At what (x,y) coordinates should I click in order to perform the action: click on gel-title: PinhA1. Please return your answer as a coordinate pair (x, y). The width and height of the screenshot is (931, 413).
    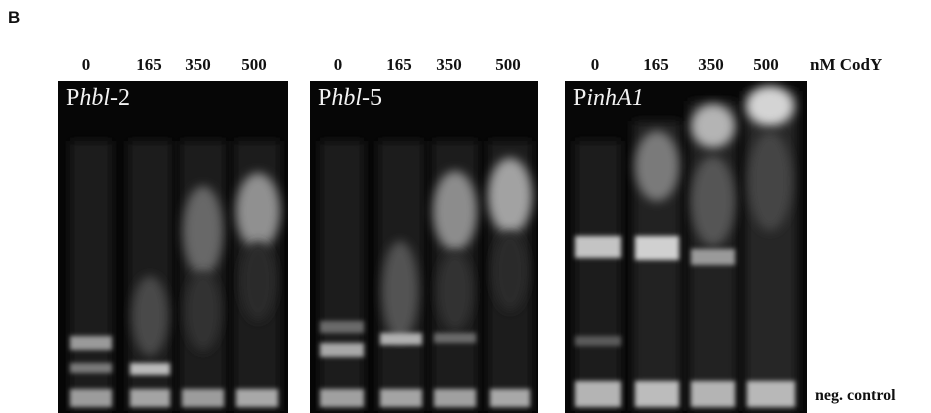
    Looking at the image, I should click on (608, 98).